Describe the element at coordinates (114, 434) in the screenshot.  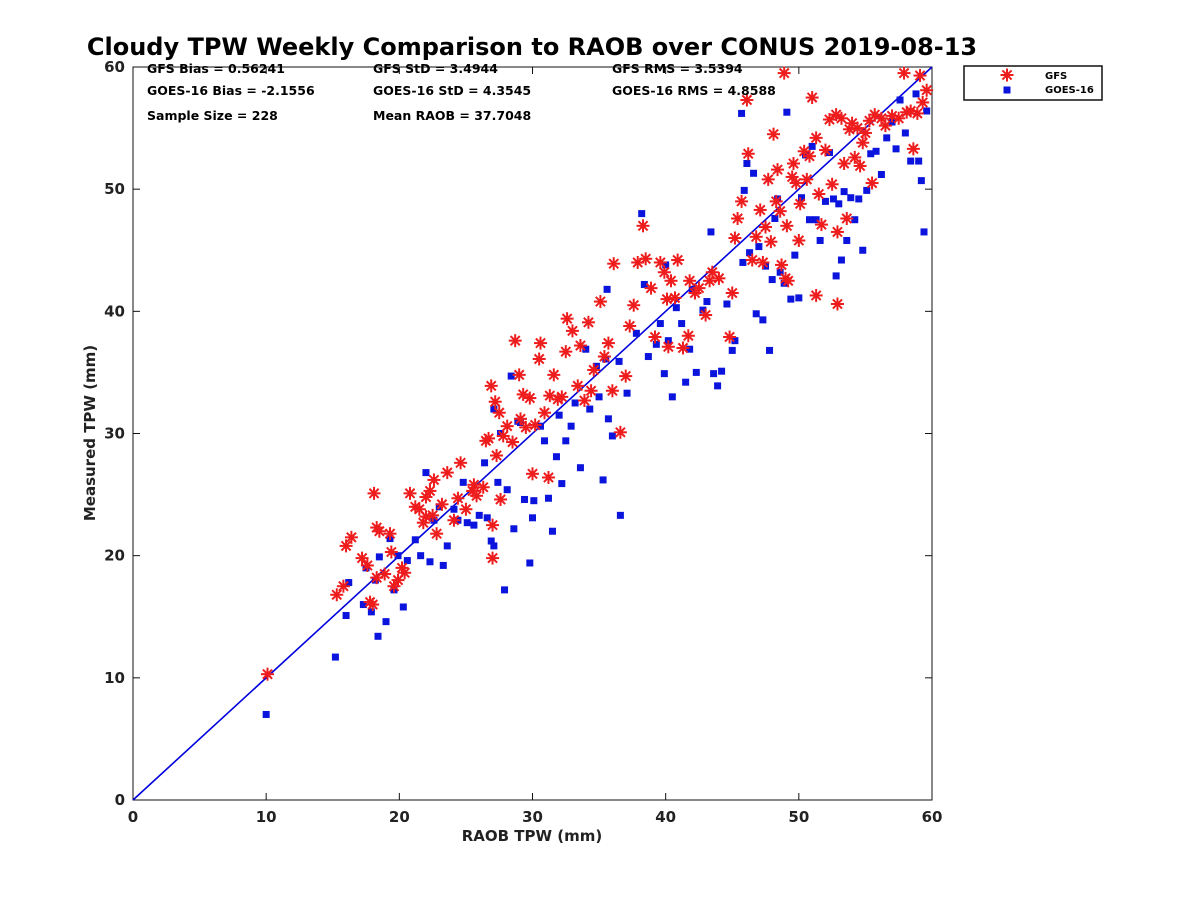
I see `y-tick-label: 30` at that location.